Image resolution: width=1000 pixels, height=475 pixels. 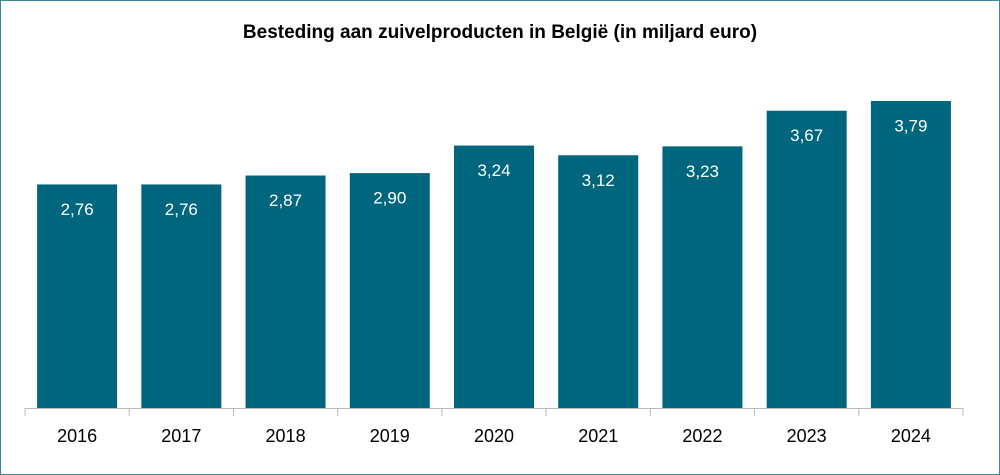 I want to click on x-tick-label: 2022, so click(x=702, y=436).